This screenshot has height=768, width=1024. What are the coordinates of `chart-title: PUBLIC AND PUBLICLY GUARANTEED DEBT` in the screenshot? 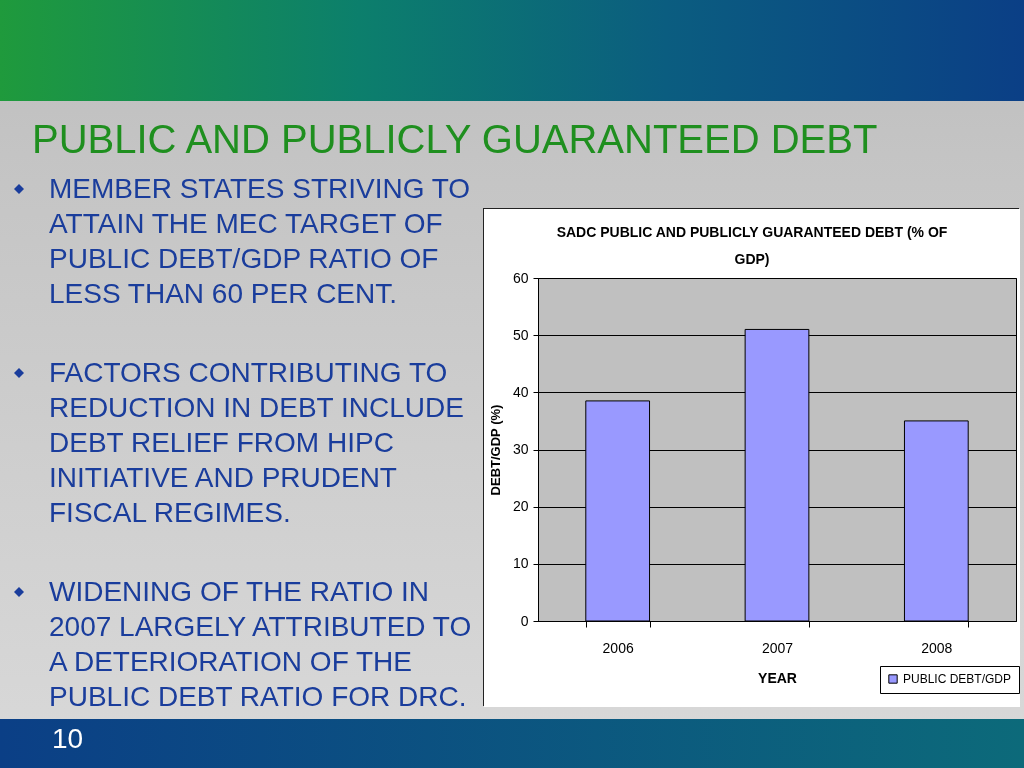 It's located at (455, 139).